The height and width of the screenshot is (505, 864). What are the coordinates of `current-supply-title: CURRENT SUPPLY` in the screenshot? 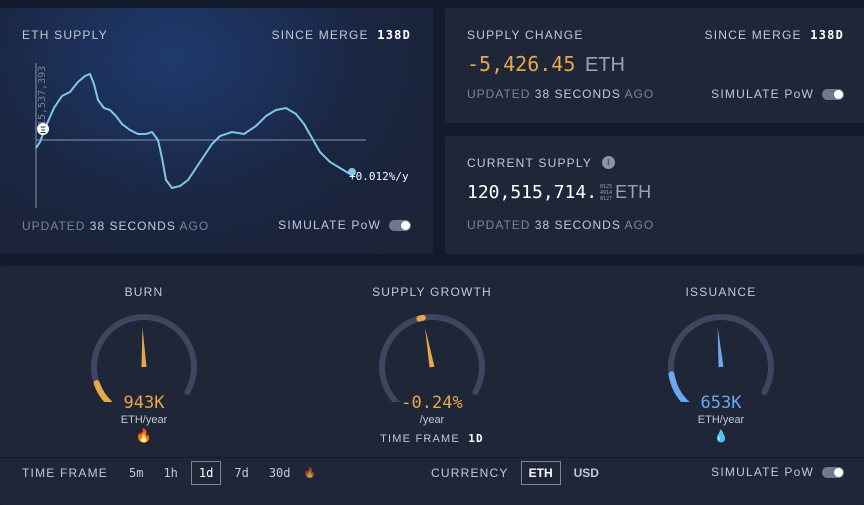 It's located at (529, 163).